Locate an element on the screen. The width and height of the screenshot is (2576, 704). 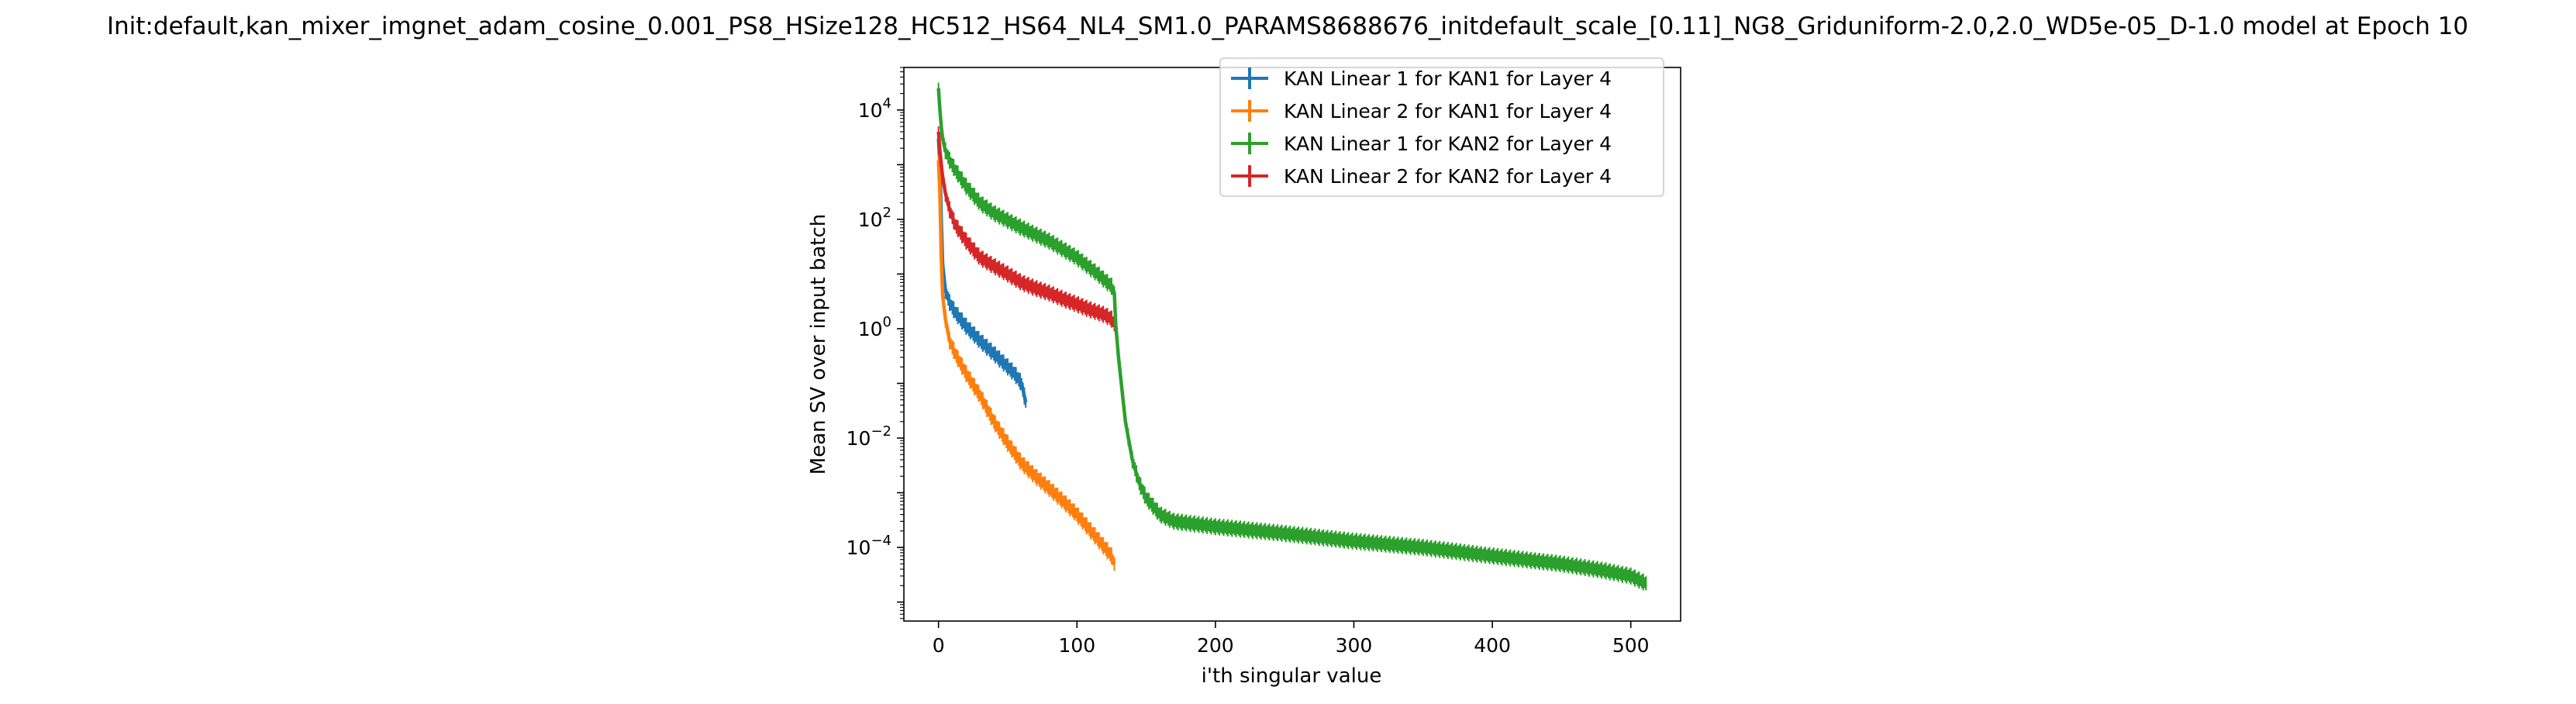
legend-item: KAN Linear 2 for KAN2 for Layer 4 is located at coordinates (1421, 177).